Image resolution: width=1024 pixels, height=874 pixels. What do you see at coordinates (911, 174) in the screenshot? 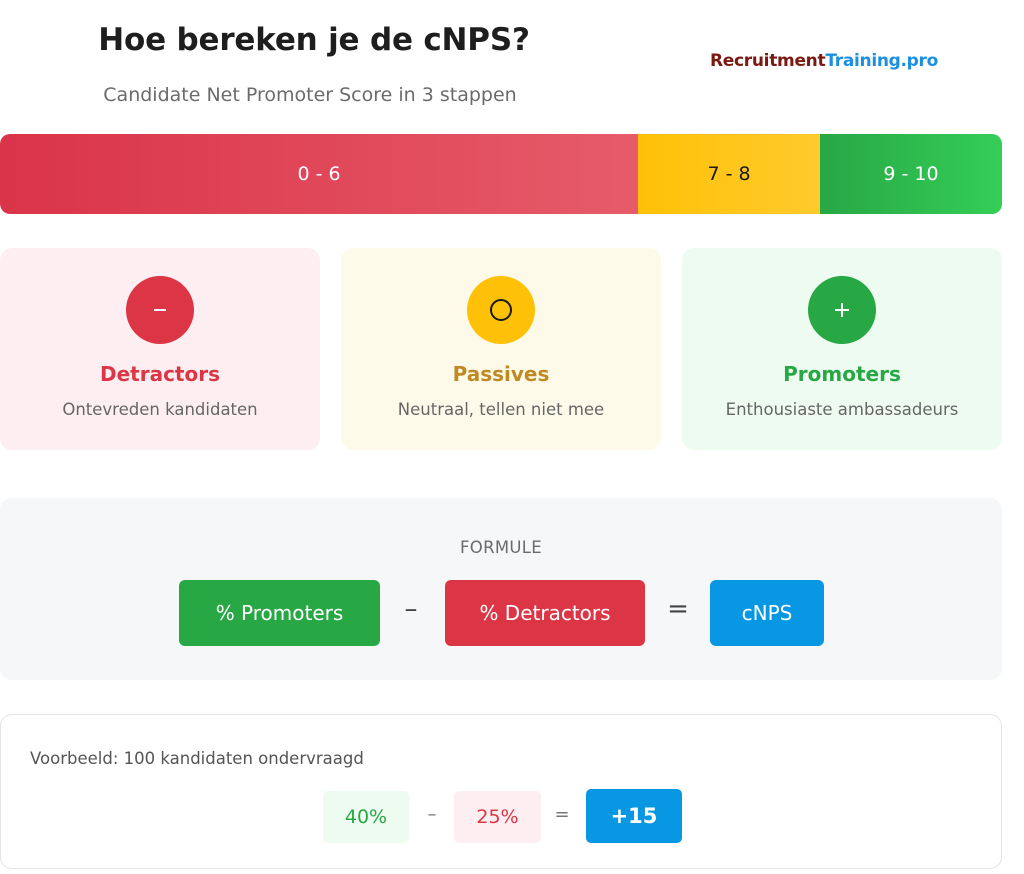
I see `scale-segment-promoters: 9 - 10` at bounding box center [911, 174].